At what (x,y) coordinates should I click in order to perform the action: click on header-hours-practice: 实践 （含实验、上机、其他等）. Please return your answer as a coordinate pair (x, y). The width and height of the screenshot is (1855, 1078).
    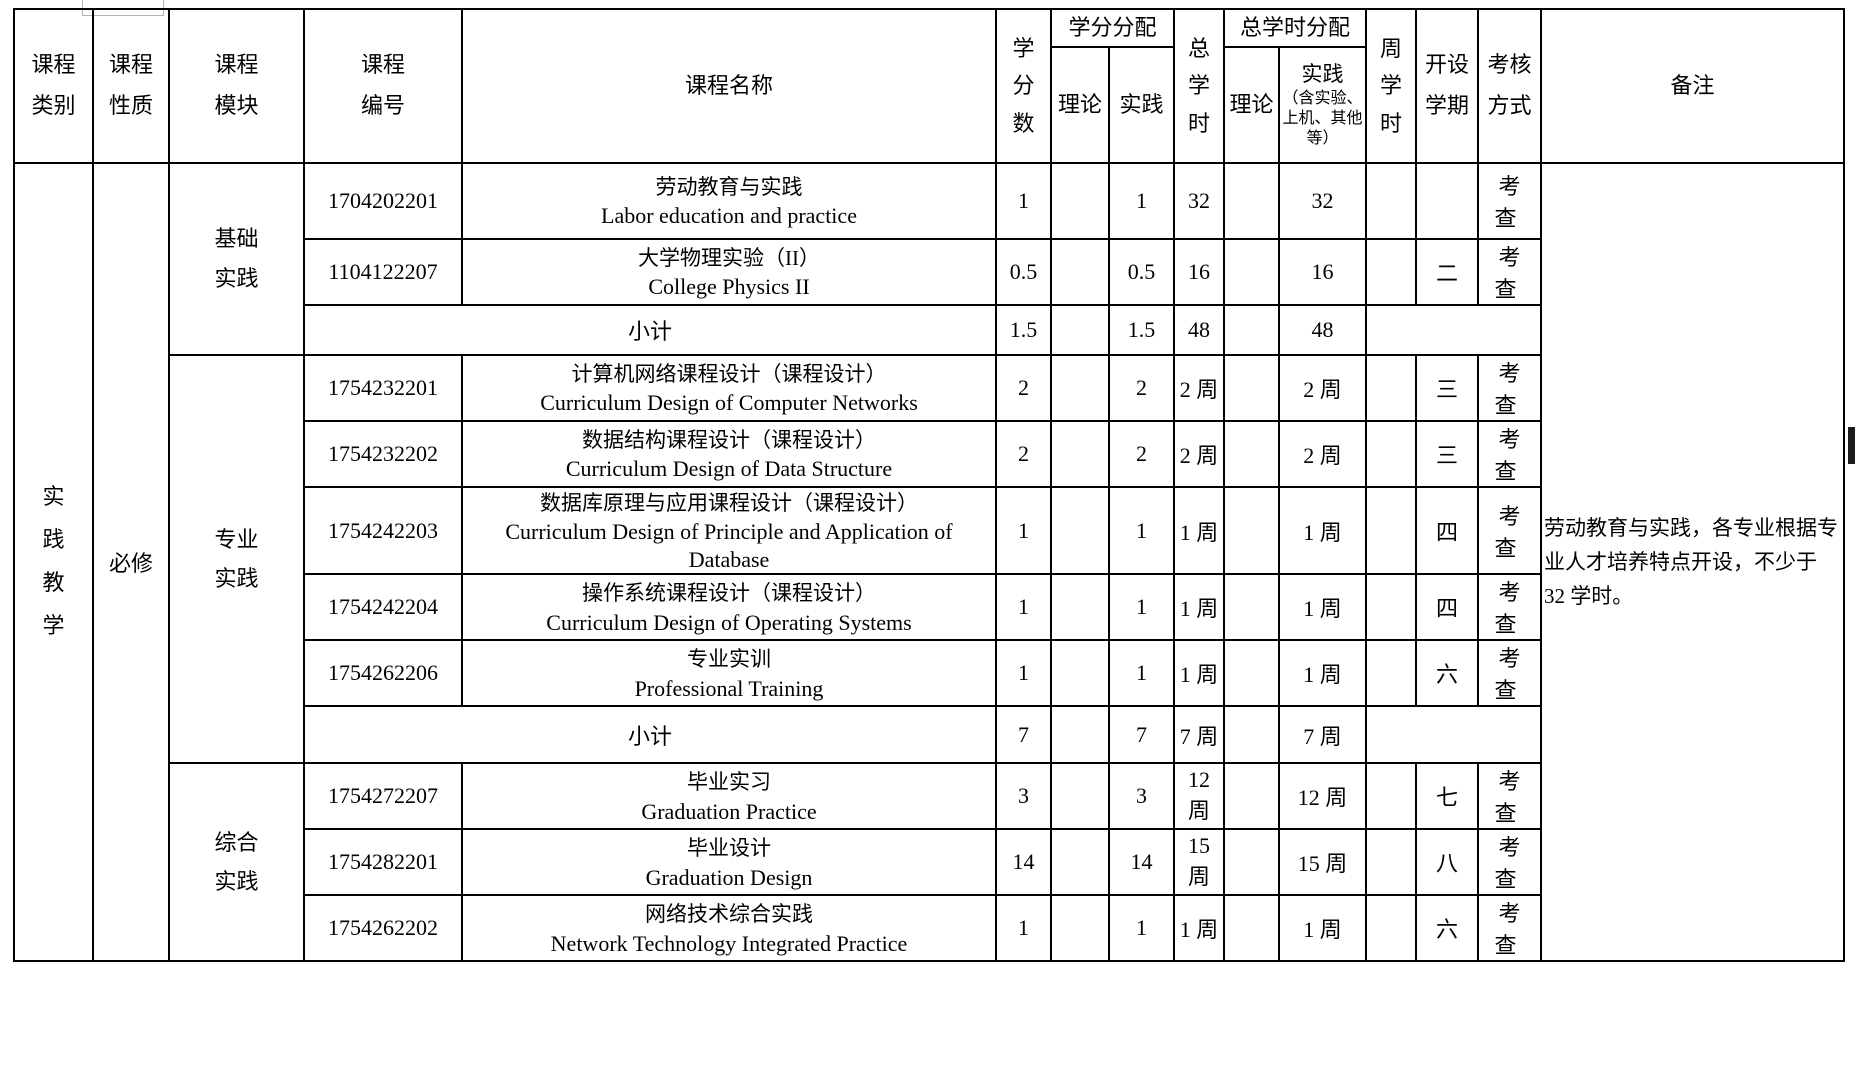
    Looking at the image, I should click on (1323, 105).